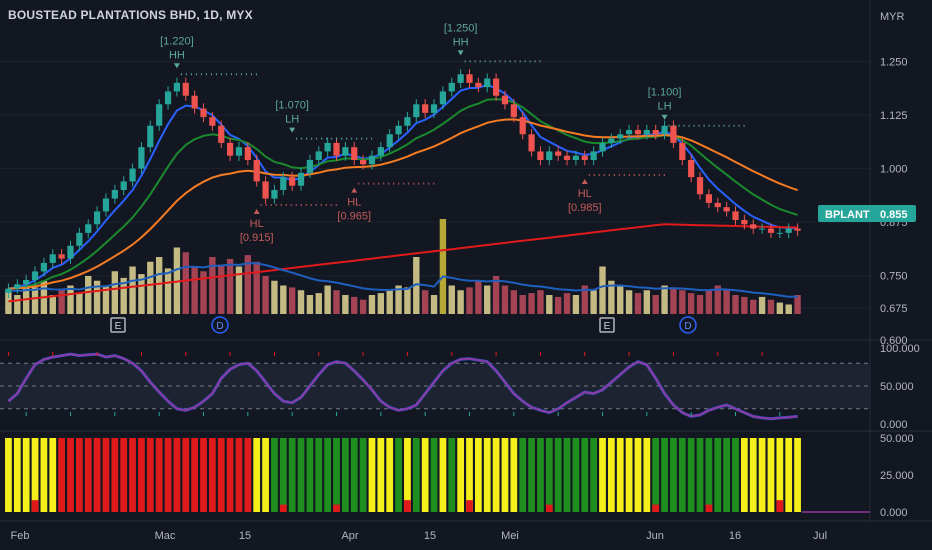 The height and width of the screenshot is (550, 932). What do you see at coordinates (894, 425) in the screenshot?
I see `oscillator-tick-label: 0.000` at bounding box center [894, 425].